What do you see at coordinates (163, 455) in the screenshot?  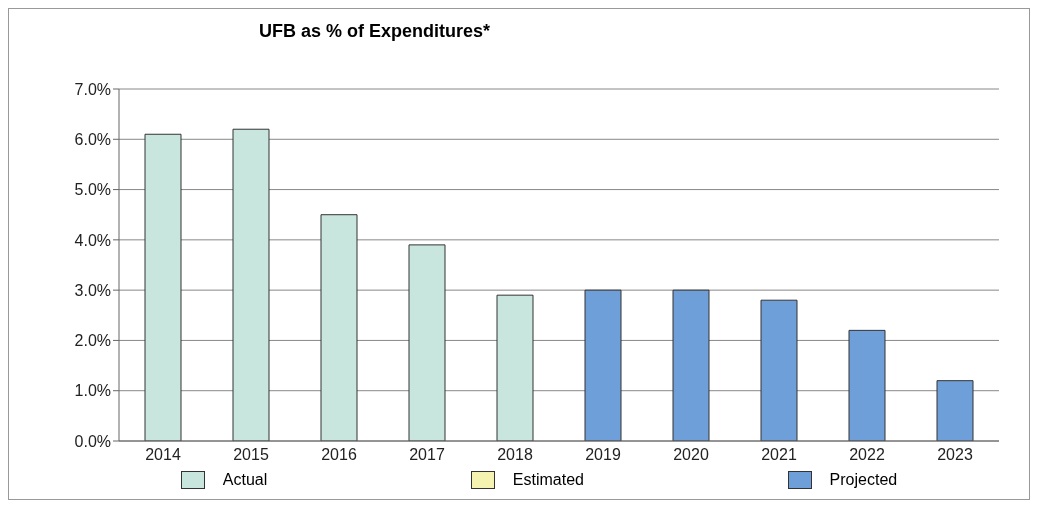 I see `x-tick-label: 2014` at bounding box center [163, 455].